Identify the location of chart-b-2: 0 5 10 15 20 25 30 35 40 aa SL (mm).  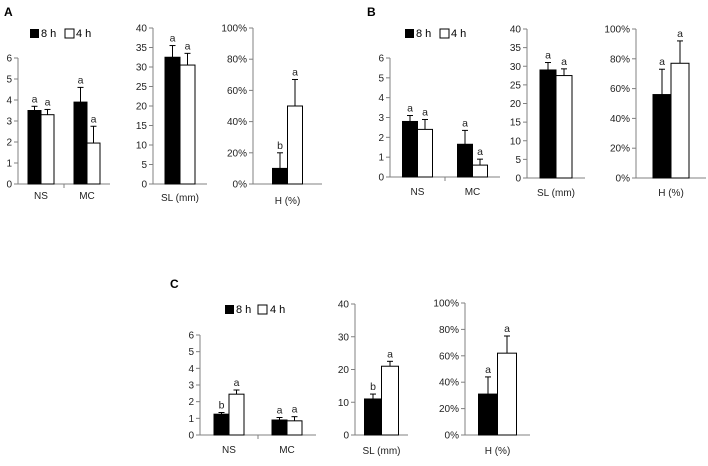
(547, 112).